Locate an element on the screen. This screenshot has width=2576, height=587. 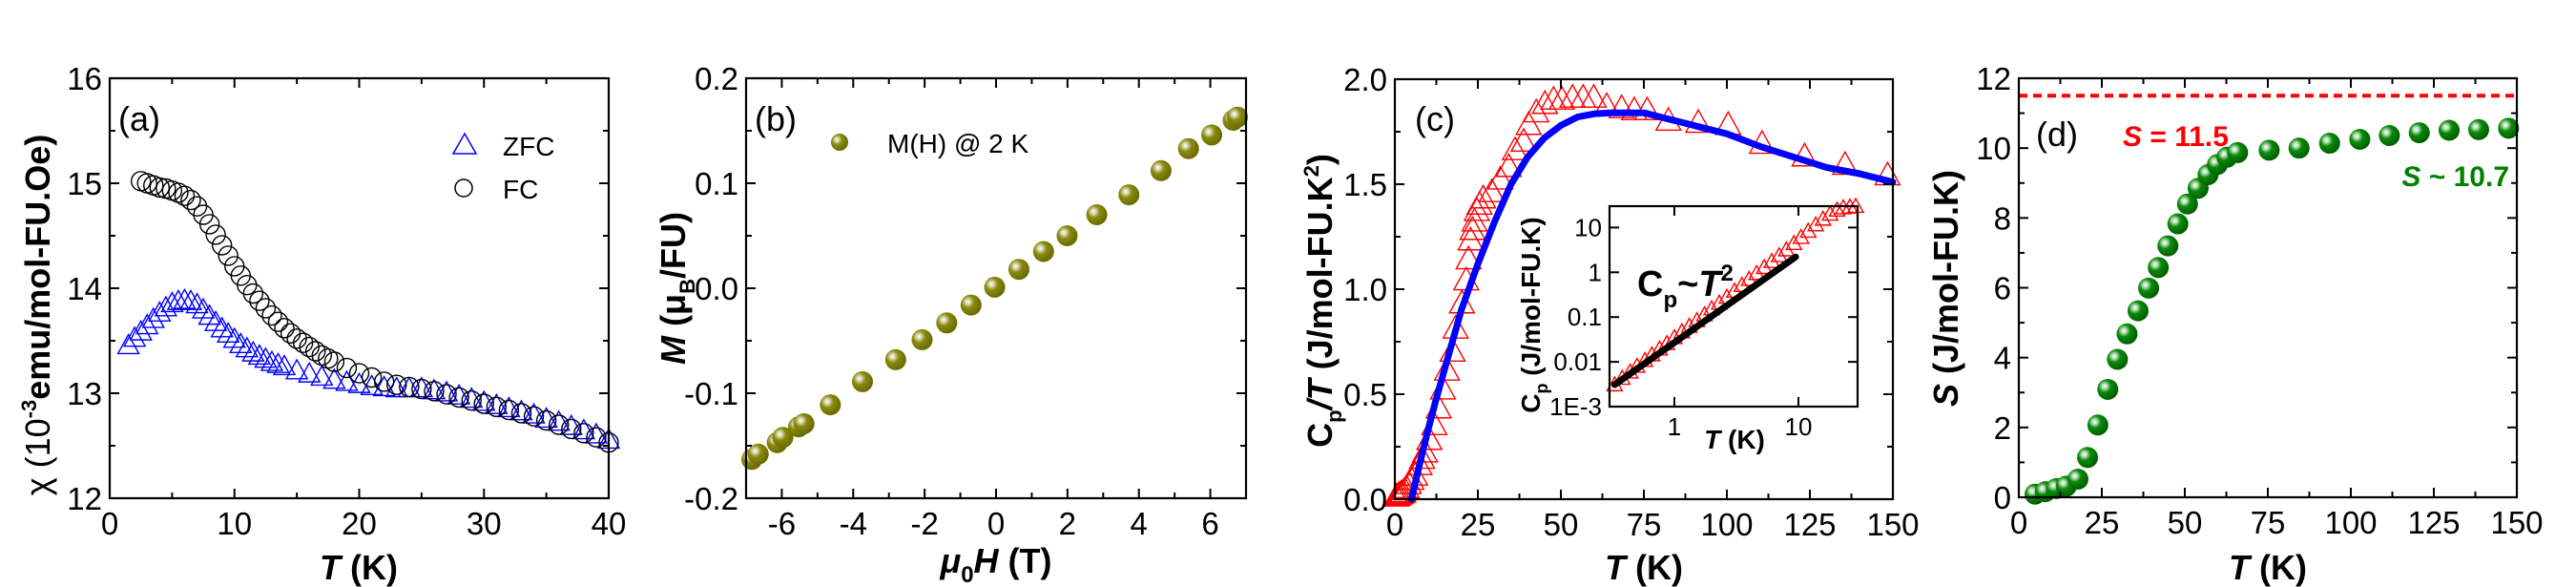
x-tick-label: 30 is located at coordinates (484, 523).